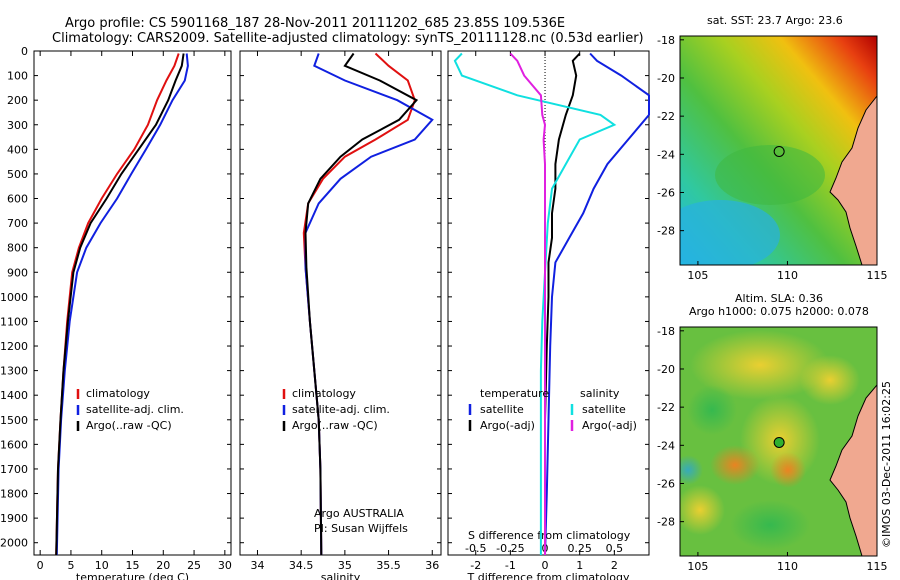 This screenshot has width=900, height=580. What do you see at coordinates (17, 248) in the screenshot?
I see `depth-tick-label: 800` at bounding box center [17, 248].